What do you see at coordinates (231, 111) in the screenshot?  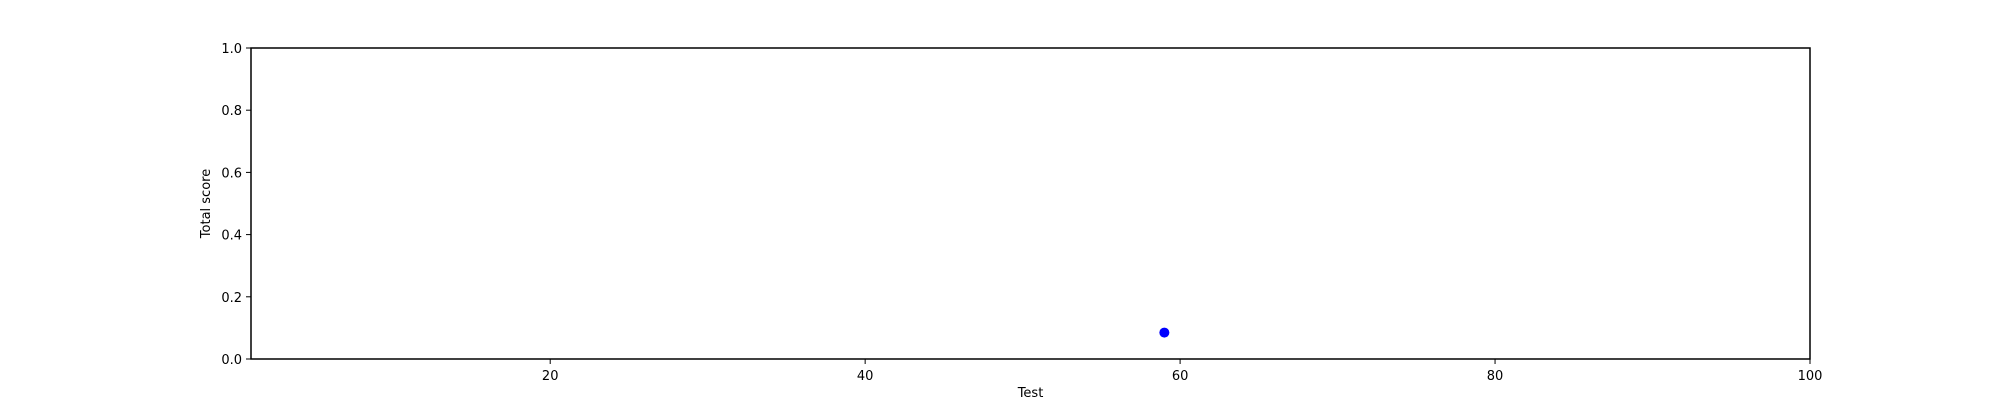 I see `y-tick-label: 0.8` at bounding box center [231, 111].